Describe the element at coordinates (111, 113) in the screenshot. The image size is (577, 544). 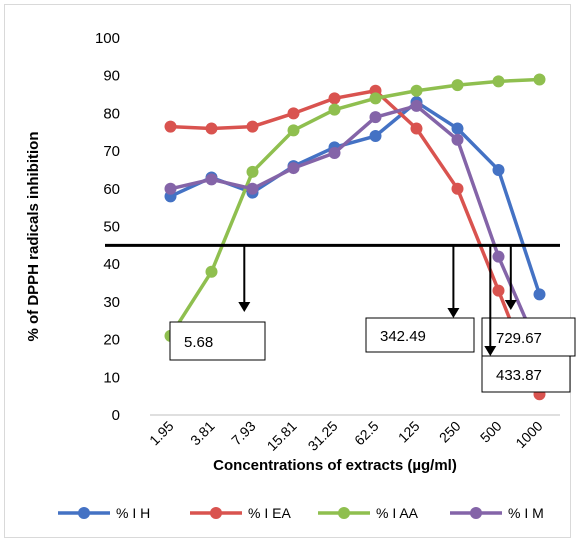
I see `y-tick-label: 80` at that location.